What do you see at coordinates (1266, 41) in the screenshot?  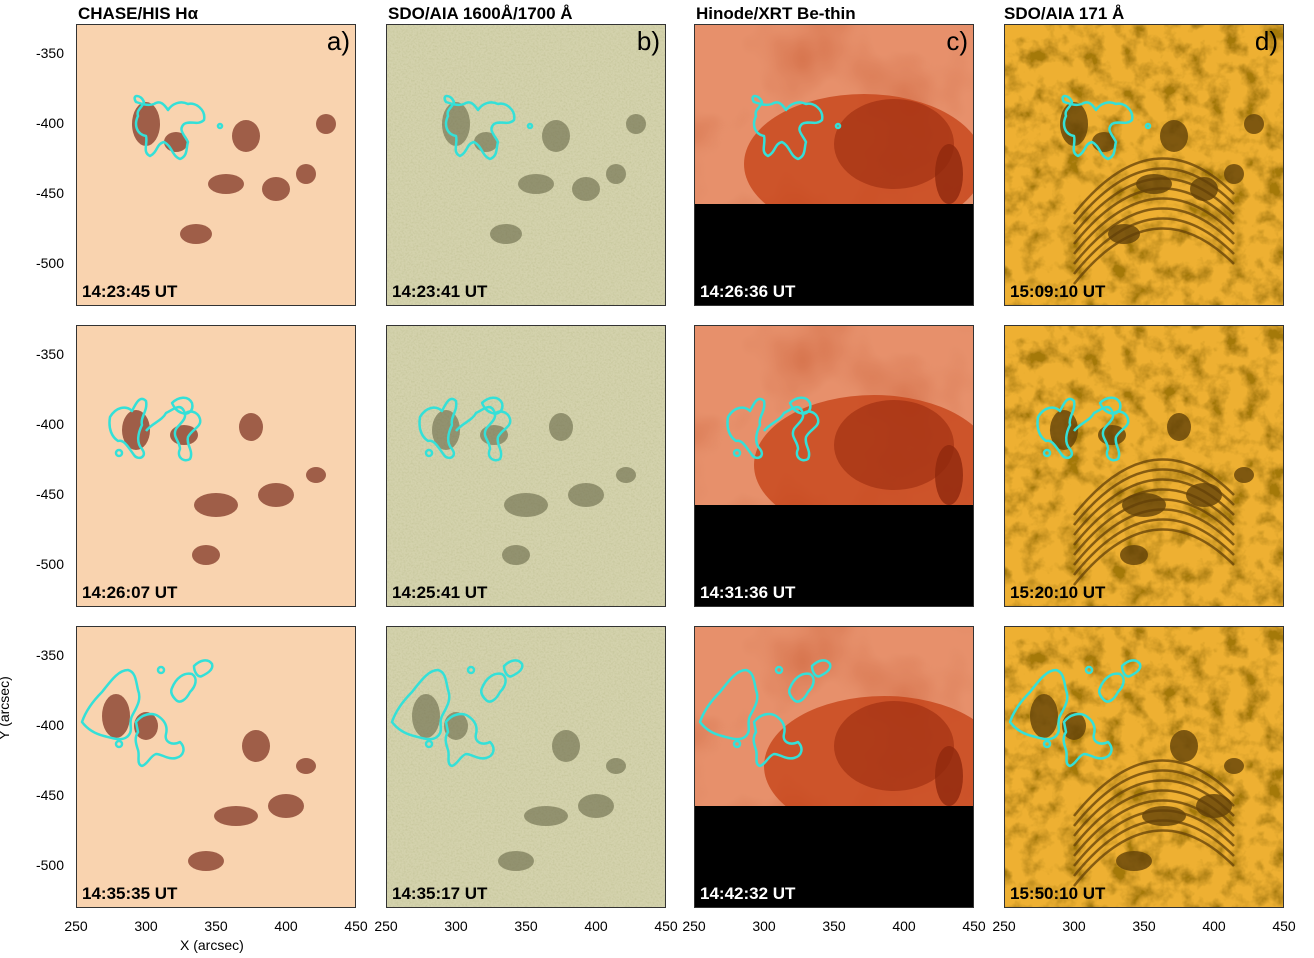 I see `panel-letter-label: d)` at bounding box center [1266, 41].